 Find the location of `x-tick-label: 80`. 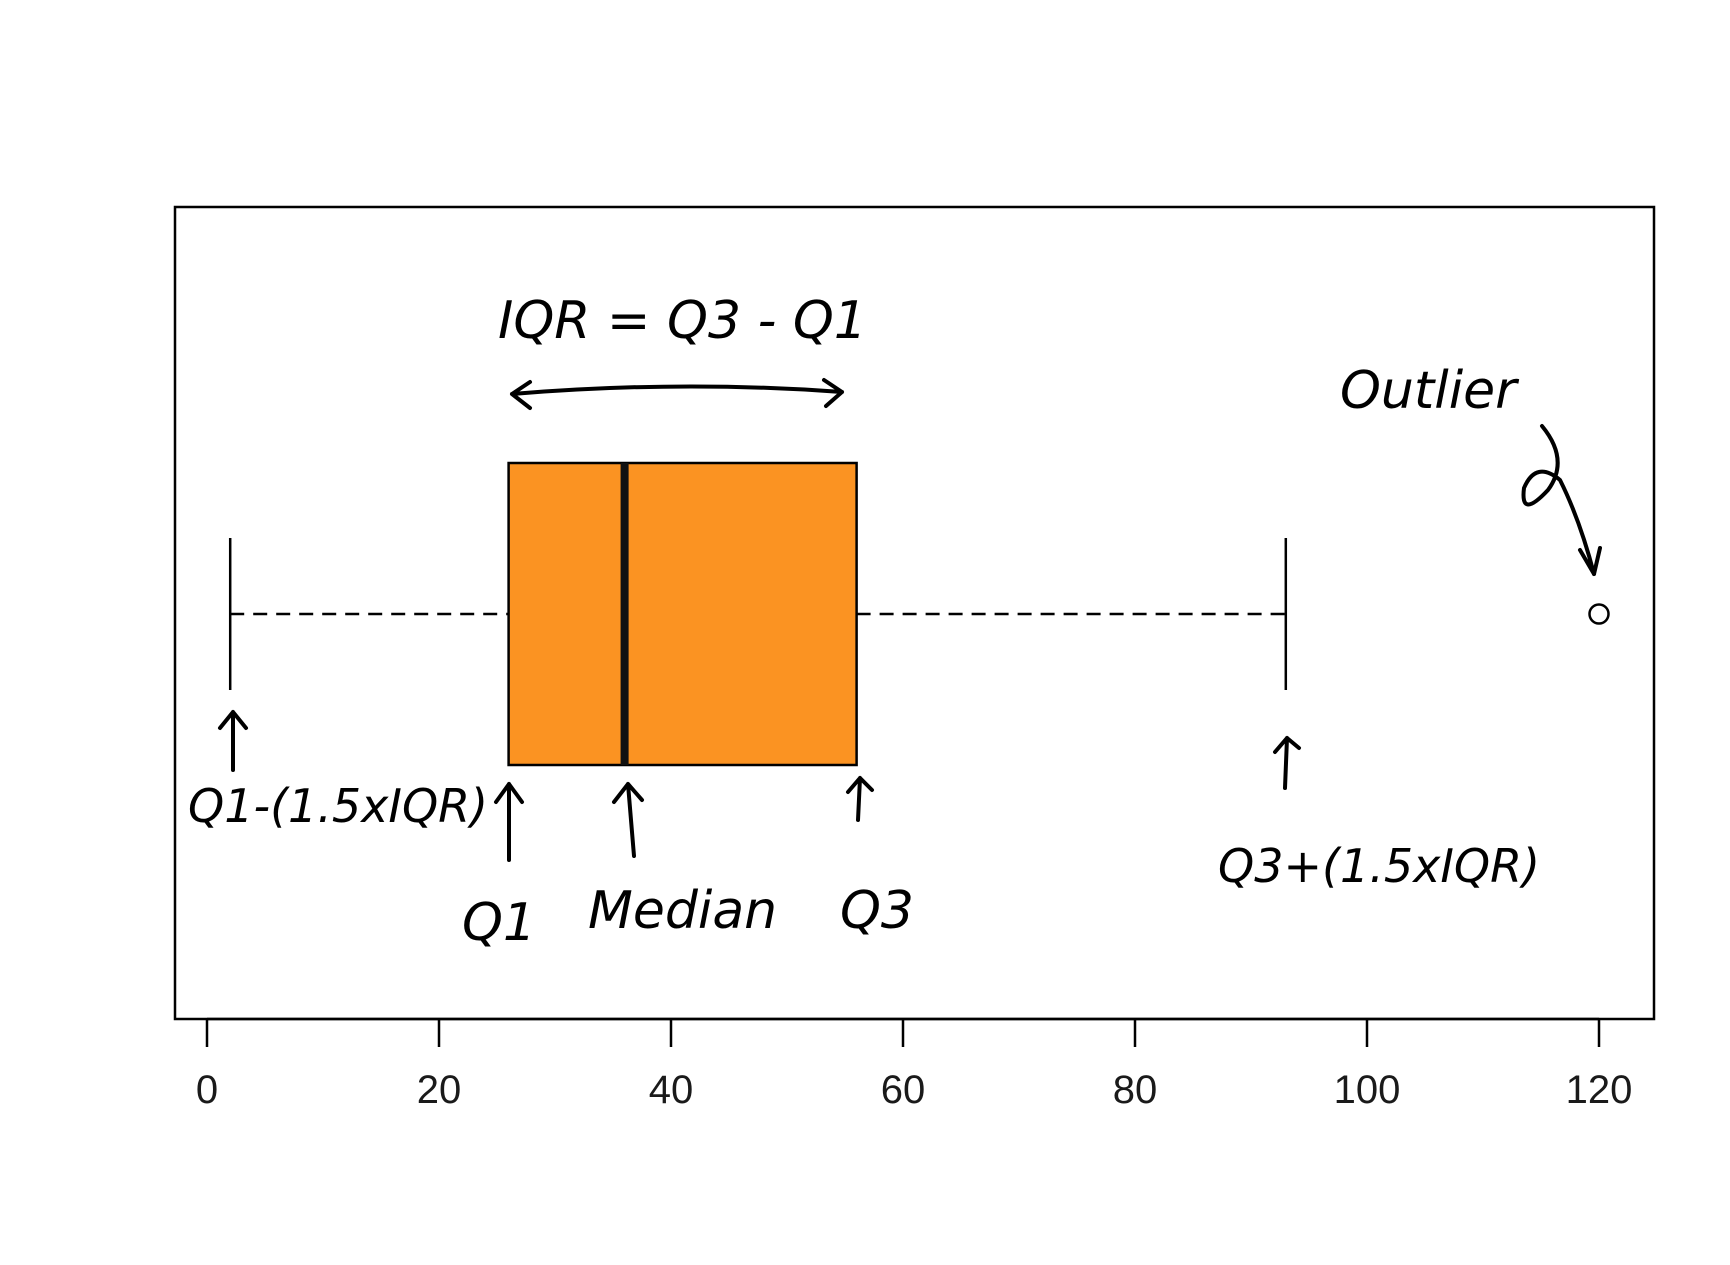

x-tick-label: 80 is located at coordinates (1135, 1090).